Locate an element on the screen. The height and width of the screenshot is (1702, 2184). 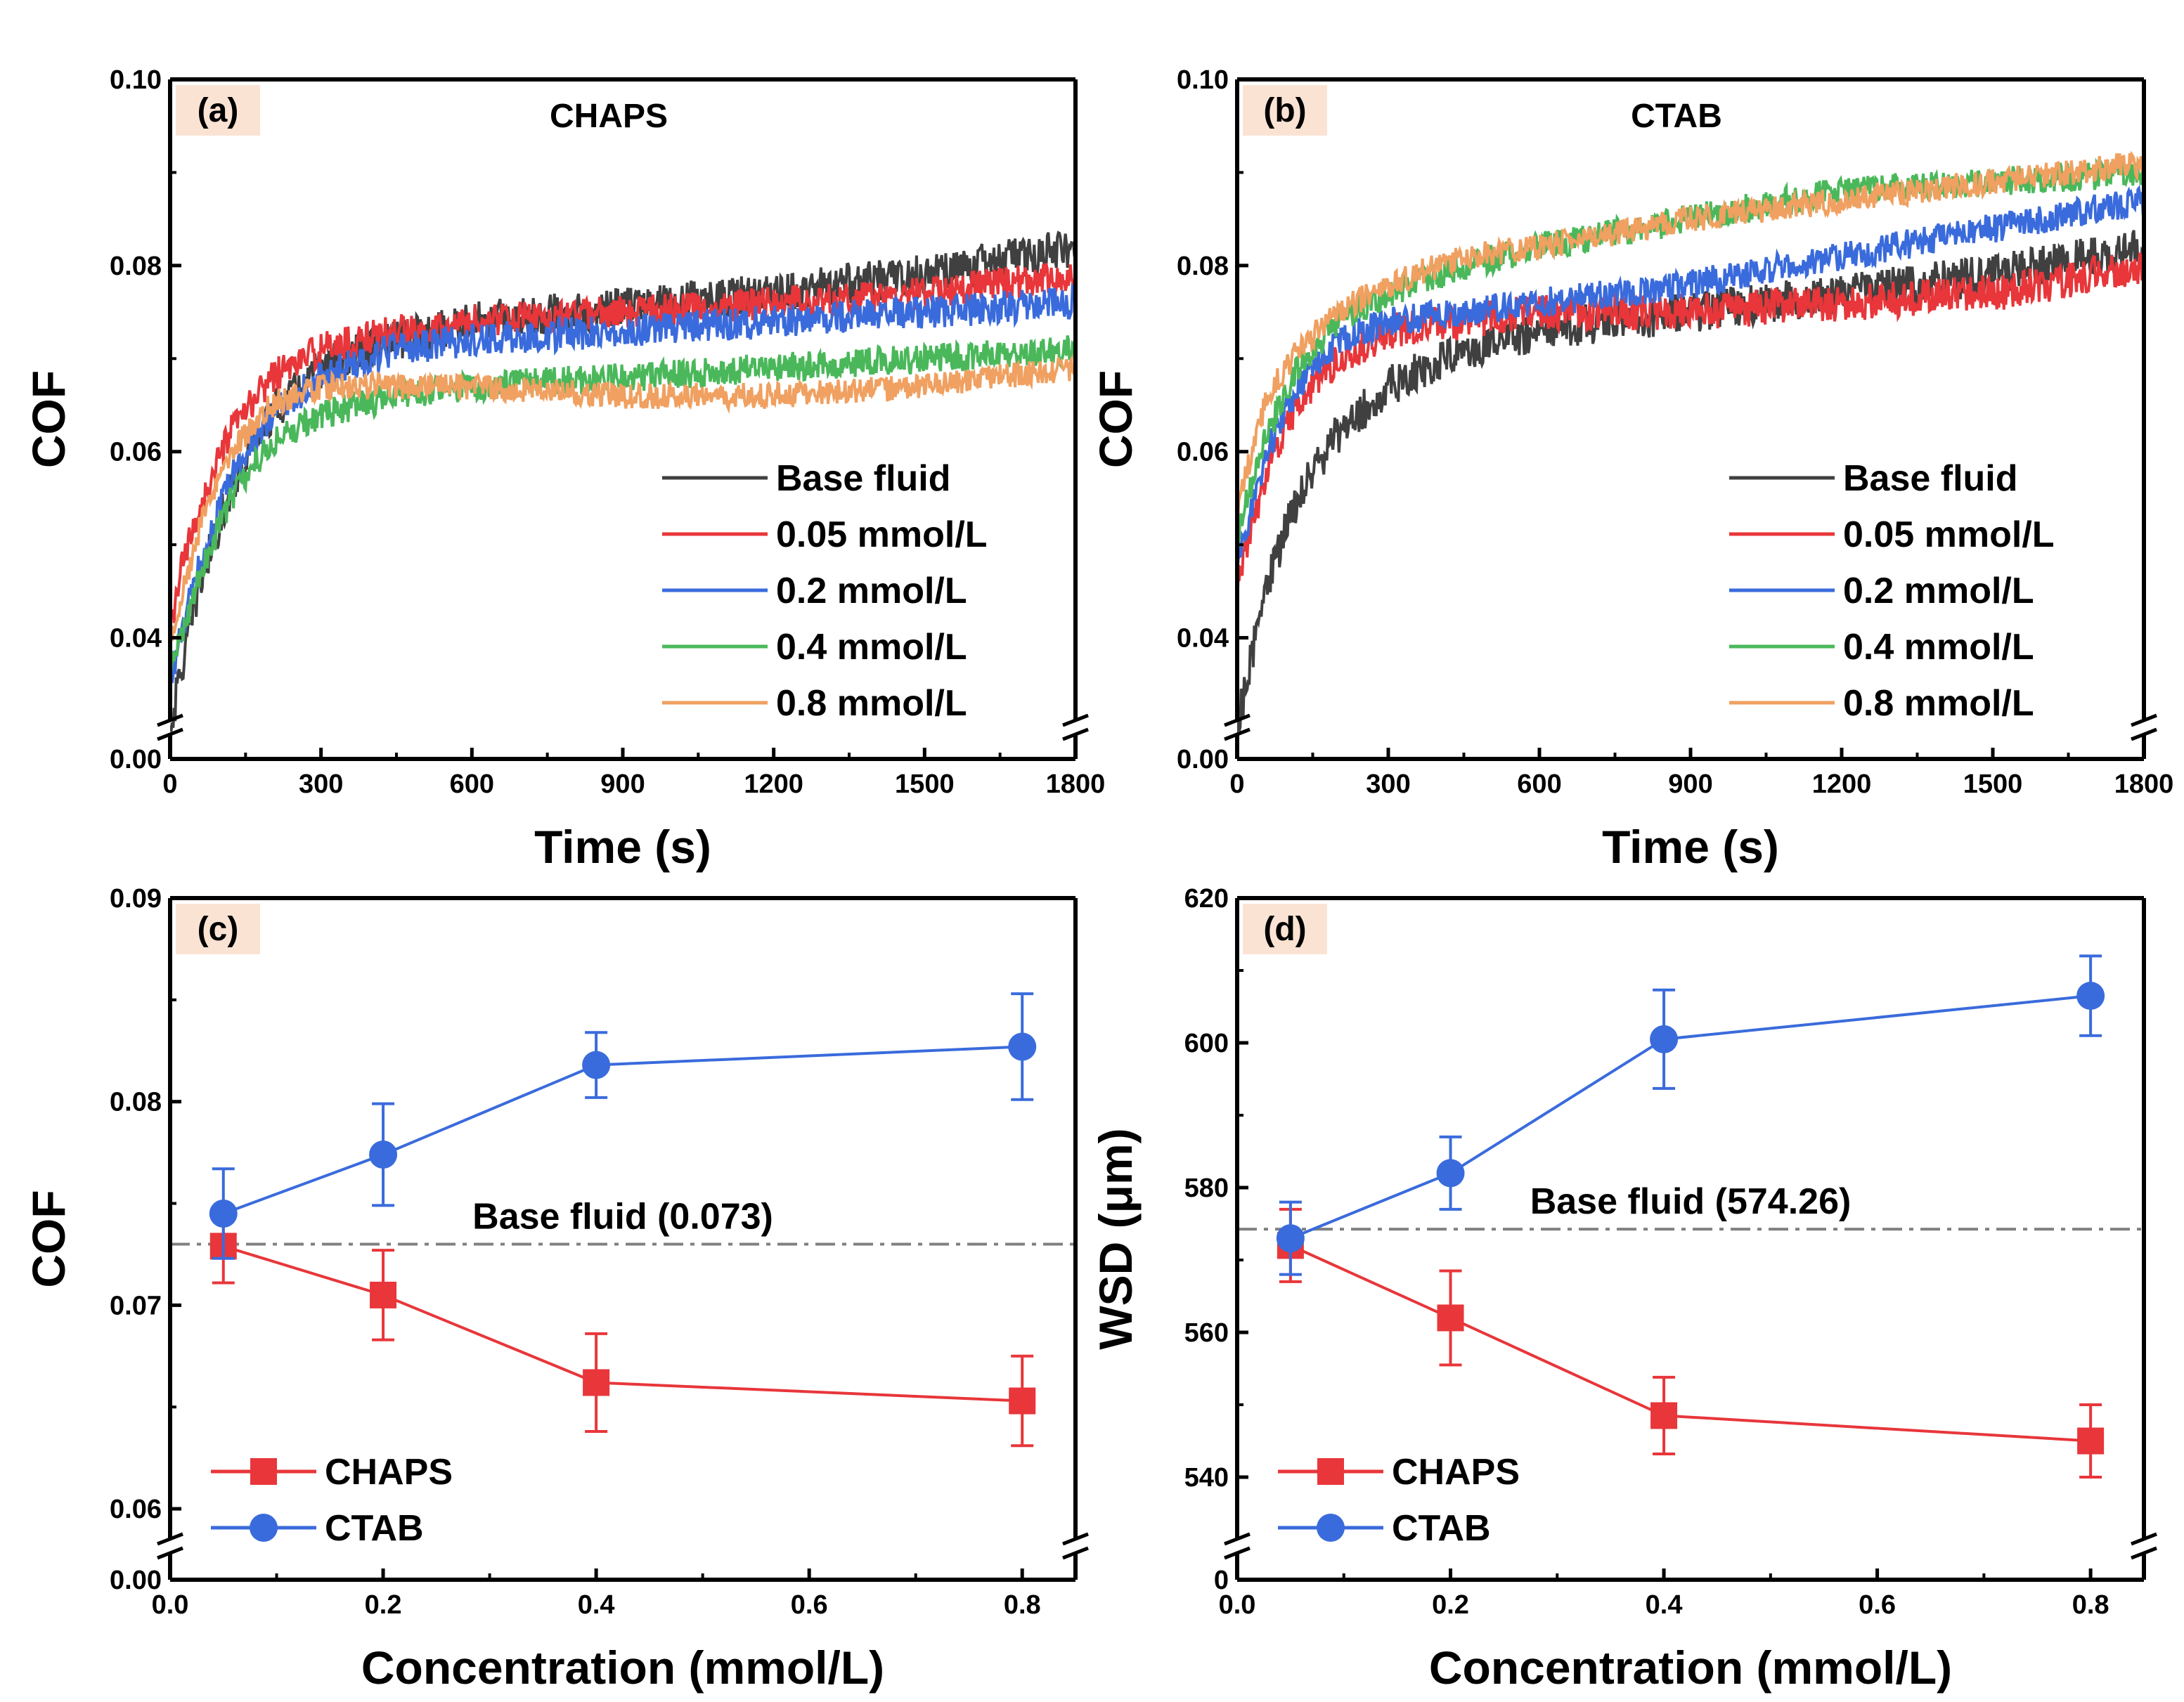
x-tick-label: 1200 is located at coordinates (773, 784).